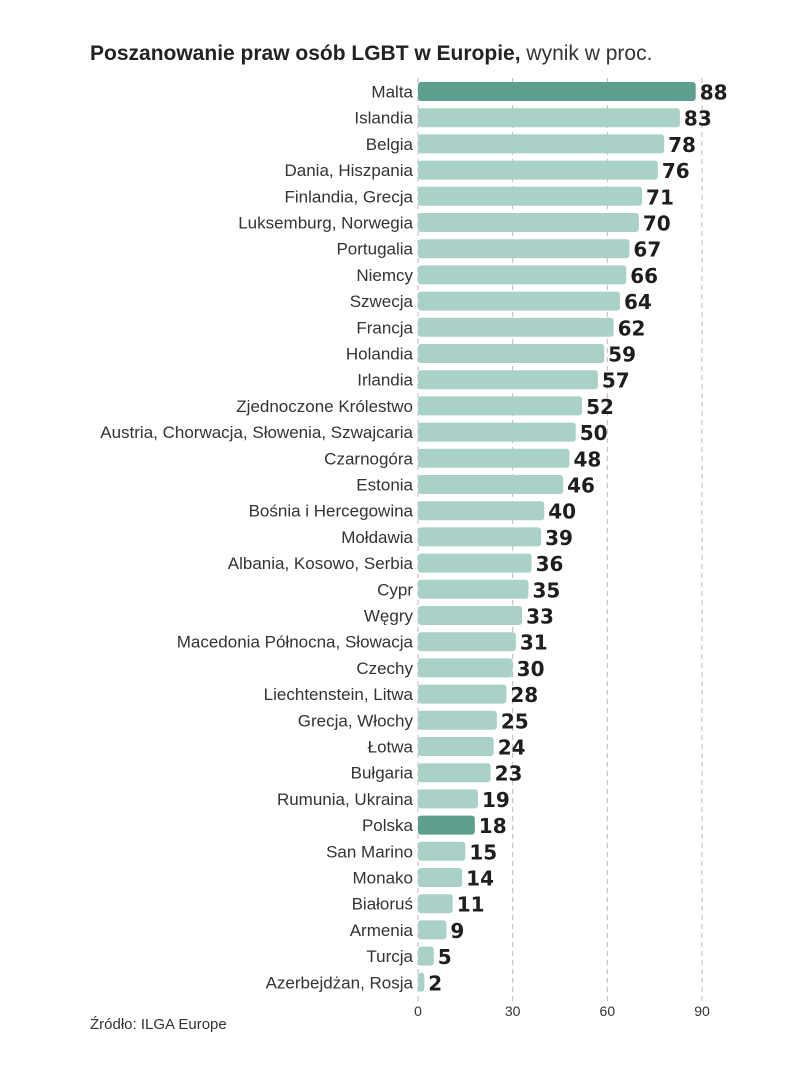 The image size is (810, 1080). I want to click on value-label: 18, so click(493, 826).